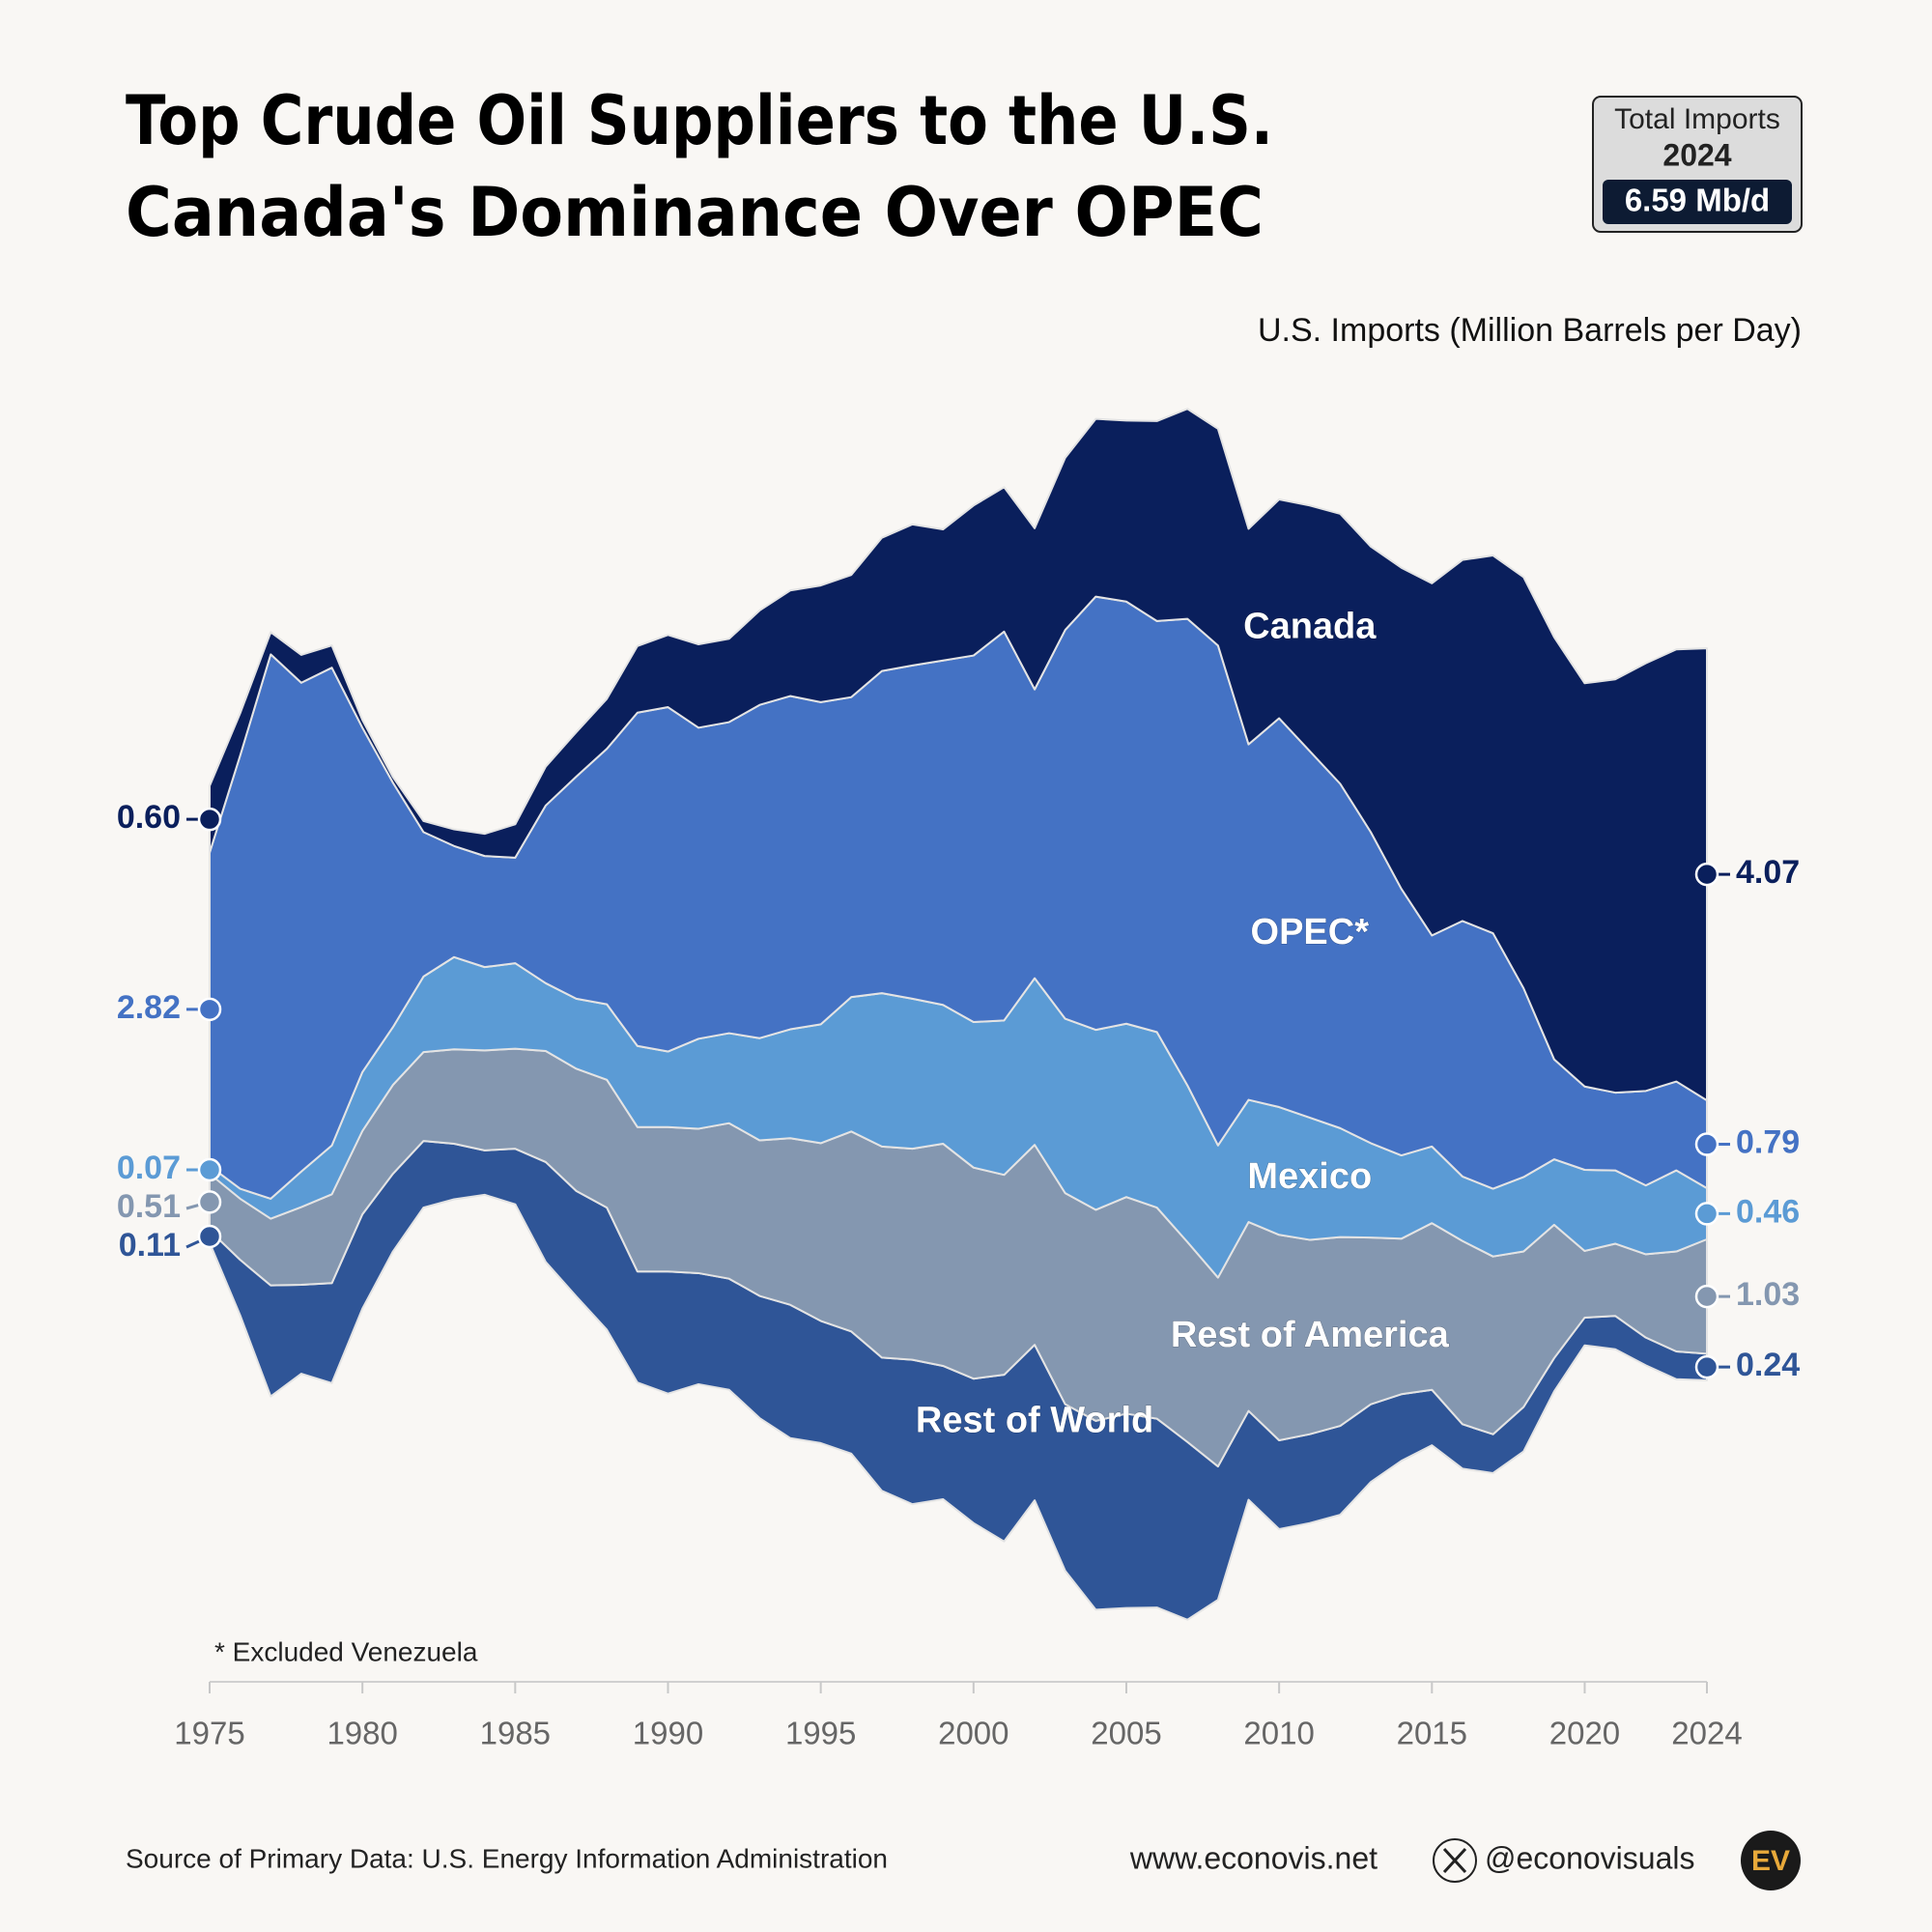 Image resolution: width=1932 pixels, height=1932 pixels. I want to click on footnote: * Excluded Venezuela, so click(346, 1651).